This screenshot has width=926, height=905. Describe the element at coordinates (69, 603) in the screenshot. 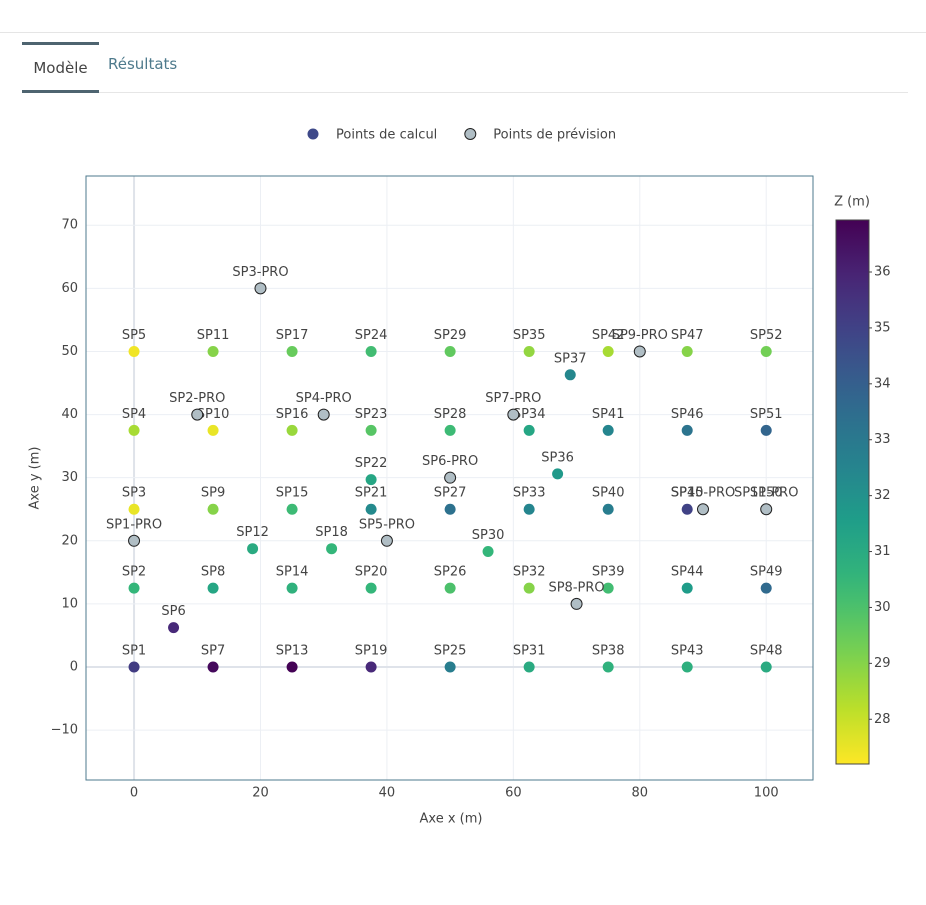

I see `y-tick-label: 10` at that location.